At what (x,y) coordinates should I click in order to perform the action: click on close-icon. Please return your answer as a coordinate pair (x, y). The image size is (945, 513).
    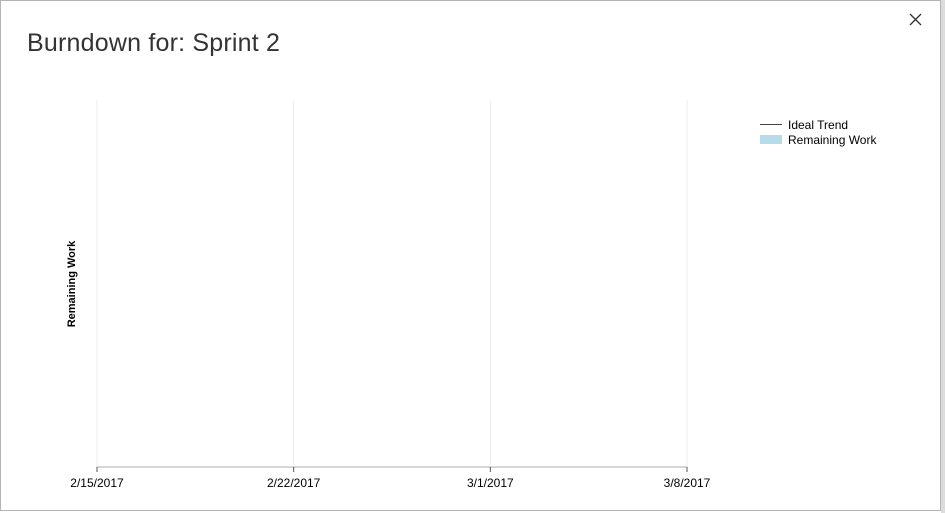
    Looking at the image, I should click on (915, 19).